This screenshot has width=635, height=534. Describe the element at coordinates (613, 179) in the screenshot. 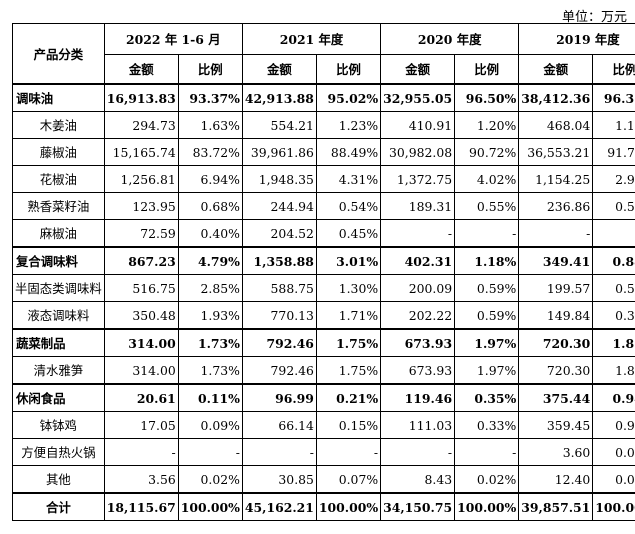

I see `ratio-cell: 2.90%` at that location.